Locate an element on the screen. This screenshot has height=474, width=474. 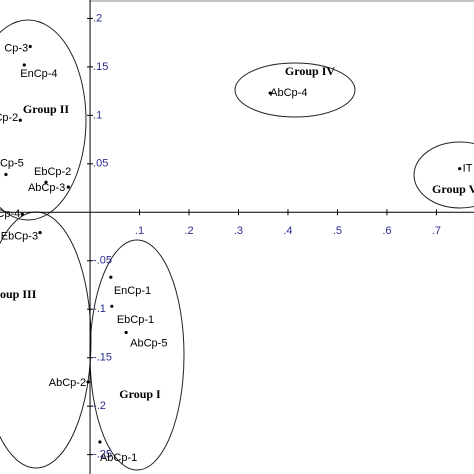
point-label: IT is located at coordinates (468, 169).